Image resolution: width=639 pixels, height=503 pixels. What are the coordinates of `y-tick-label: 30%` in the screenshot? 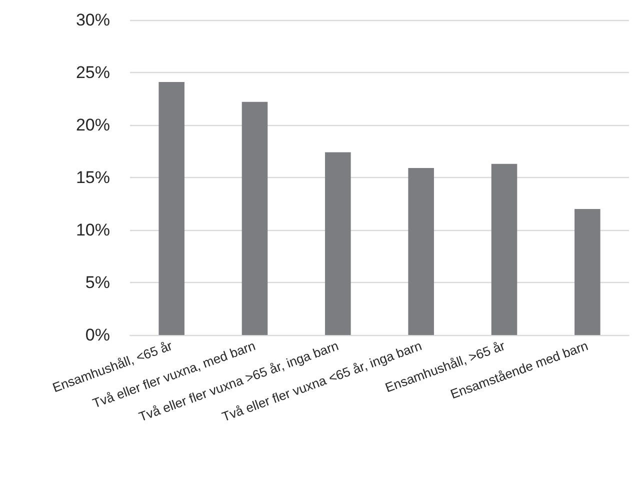 It's located at (93, 20).